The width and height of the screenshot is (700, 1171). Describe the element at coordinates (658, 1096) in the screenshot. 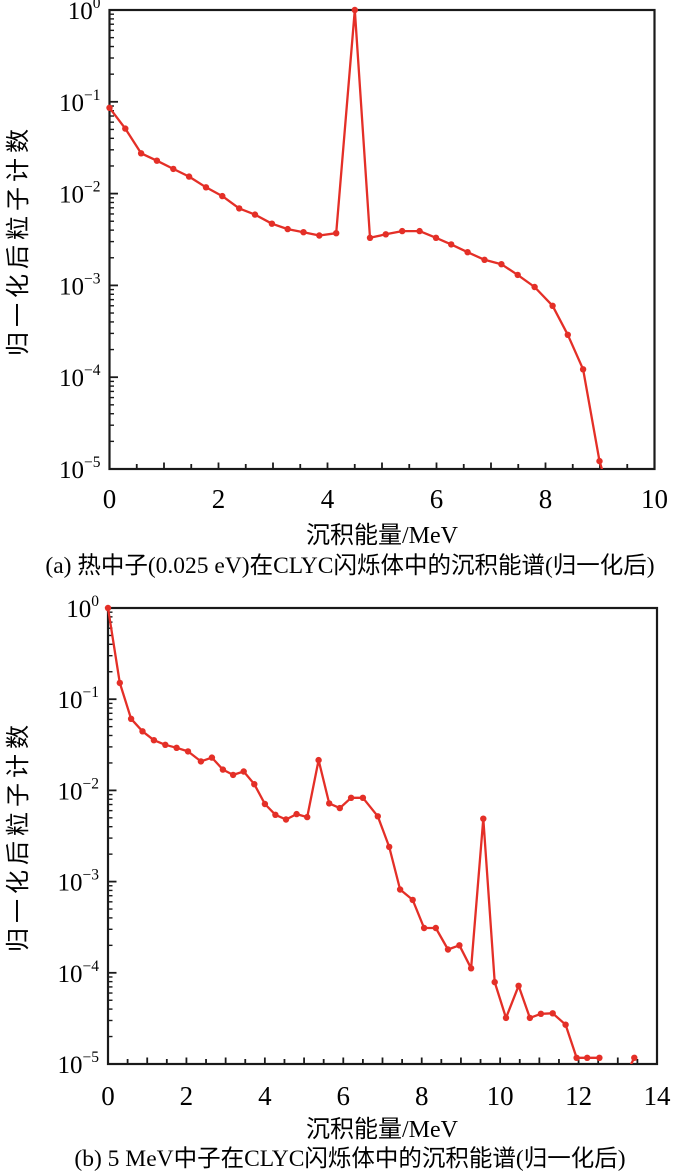

I see `x-tick-label: 14` at that location.